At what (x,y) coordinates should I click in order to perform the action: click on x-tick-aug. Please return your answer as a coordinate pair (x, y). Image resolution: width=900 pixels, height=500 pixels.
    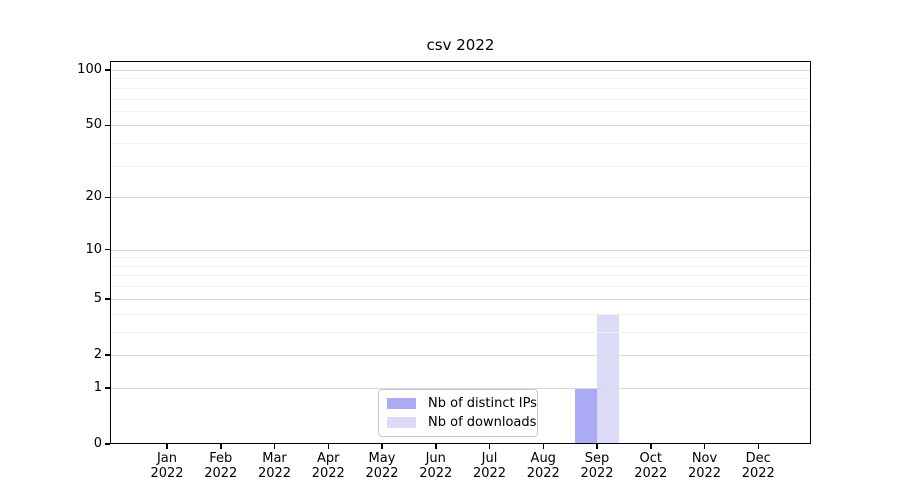
    Looking at the image, I should click on (543, 446).